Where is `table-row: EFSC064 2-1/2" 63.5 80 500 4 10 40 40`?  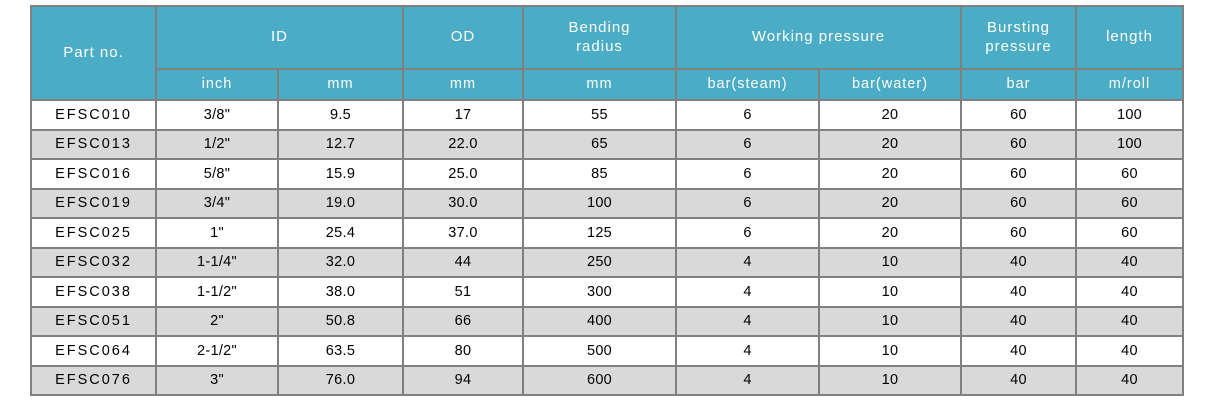 table-row: EFSC064 2-1/2" 63.5 80 500 4 10 40 40 is located at coordinates (607, 351).